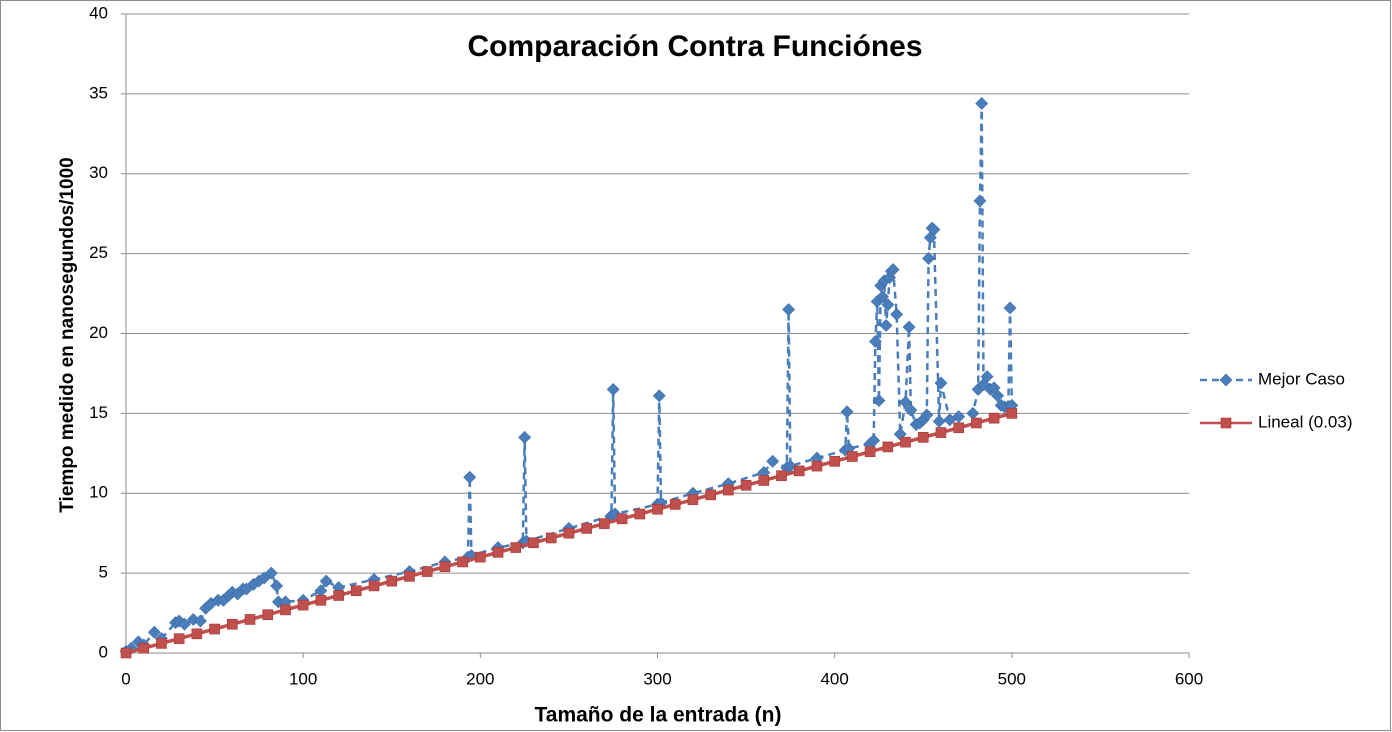  Describe the element at coordinates (1012, 678) in the screenshot. I see `x-tick-label: 500` at that location.